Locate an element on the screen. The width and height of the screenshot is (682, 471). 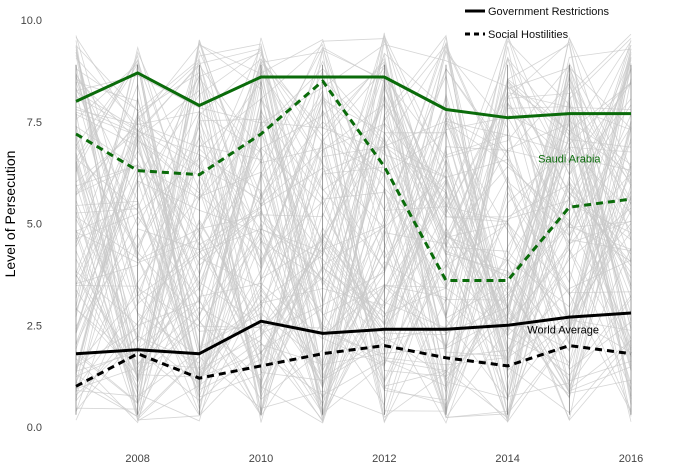
legend-label: Social Hostilities is located at coordinates (528, 35).